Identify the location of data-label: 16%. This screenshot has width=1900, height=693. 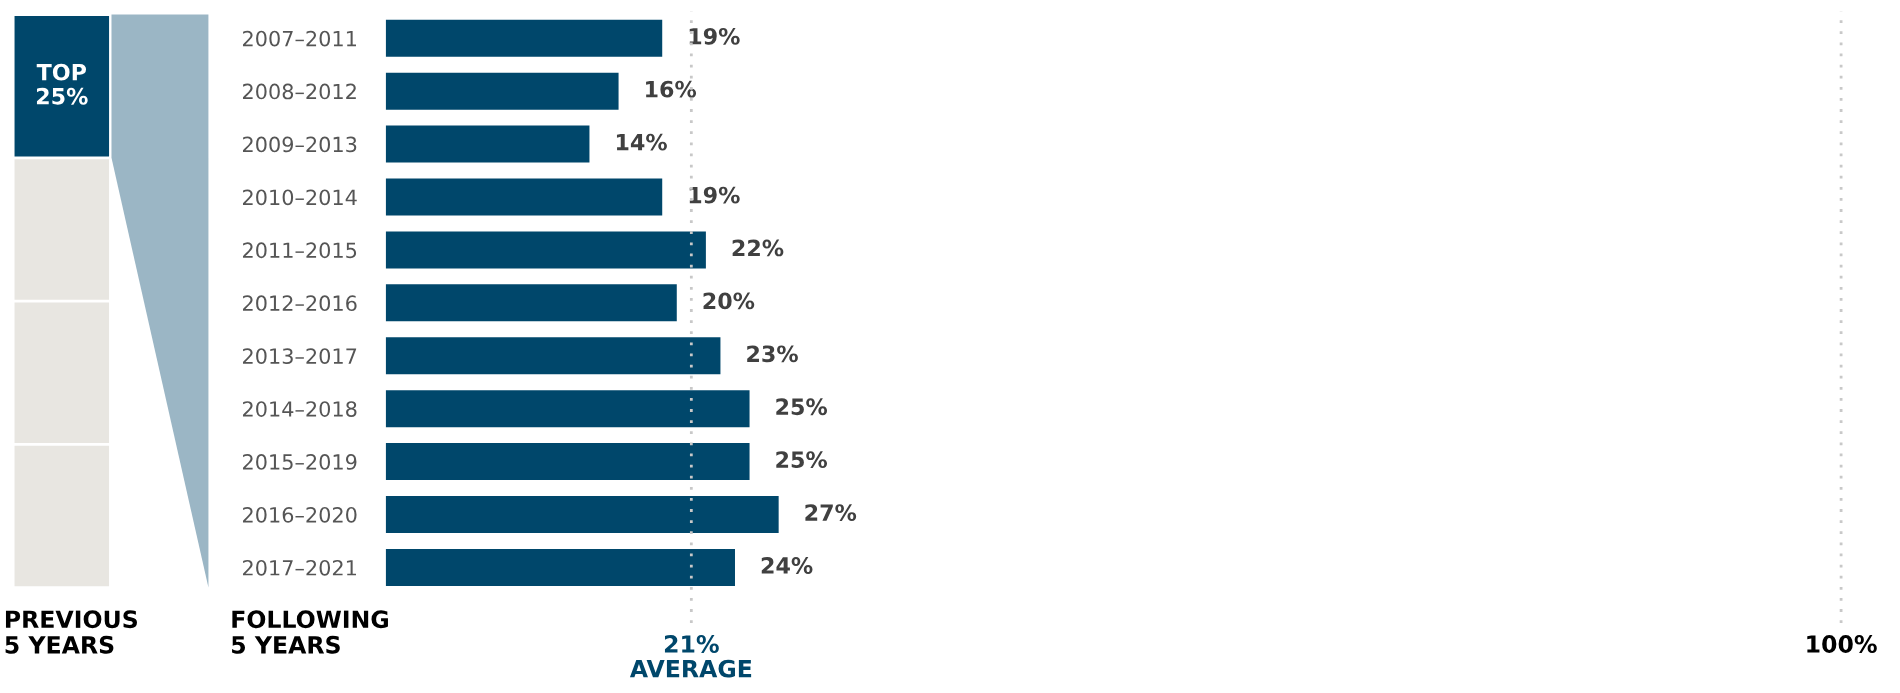
(671, 89).